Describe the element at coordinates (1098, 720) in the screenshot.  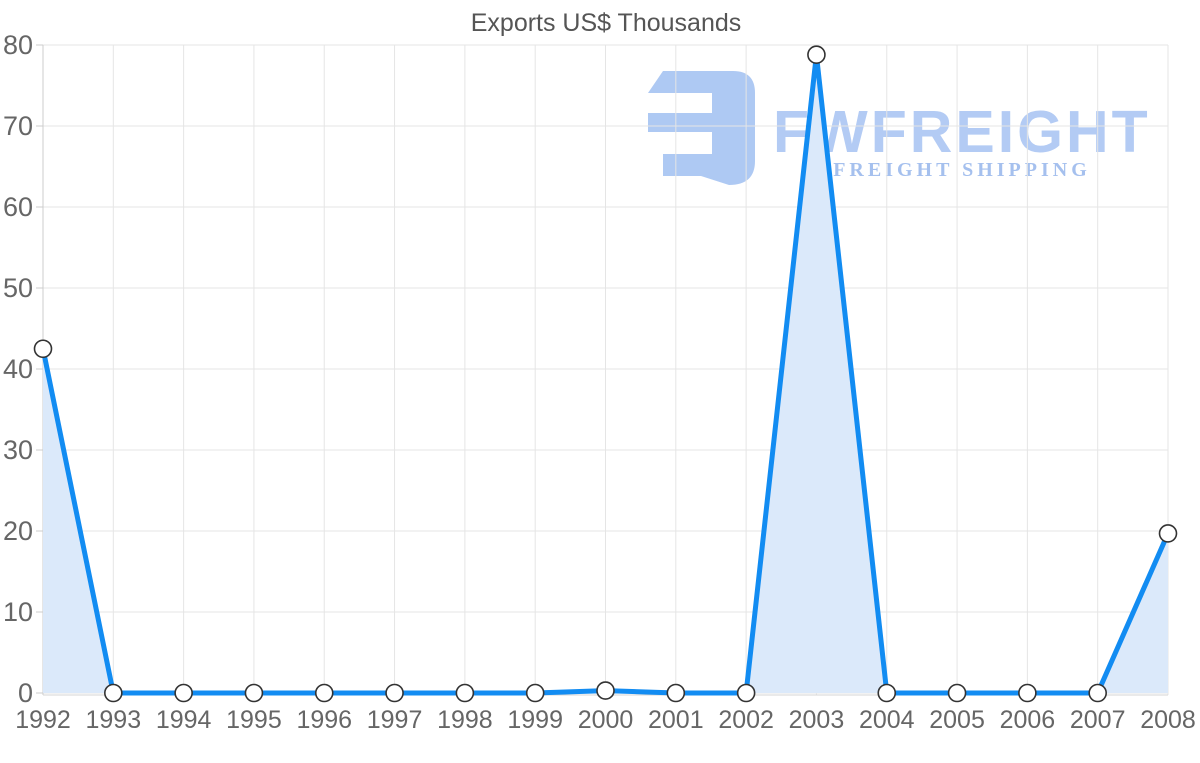
I see `x-tick-label-2007: 2007` at that location.